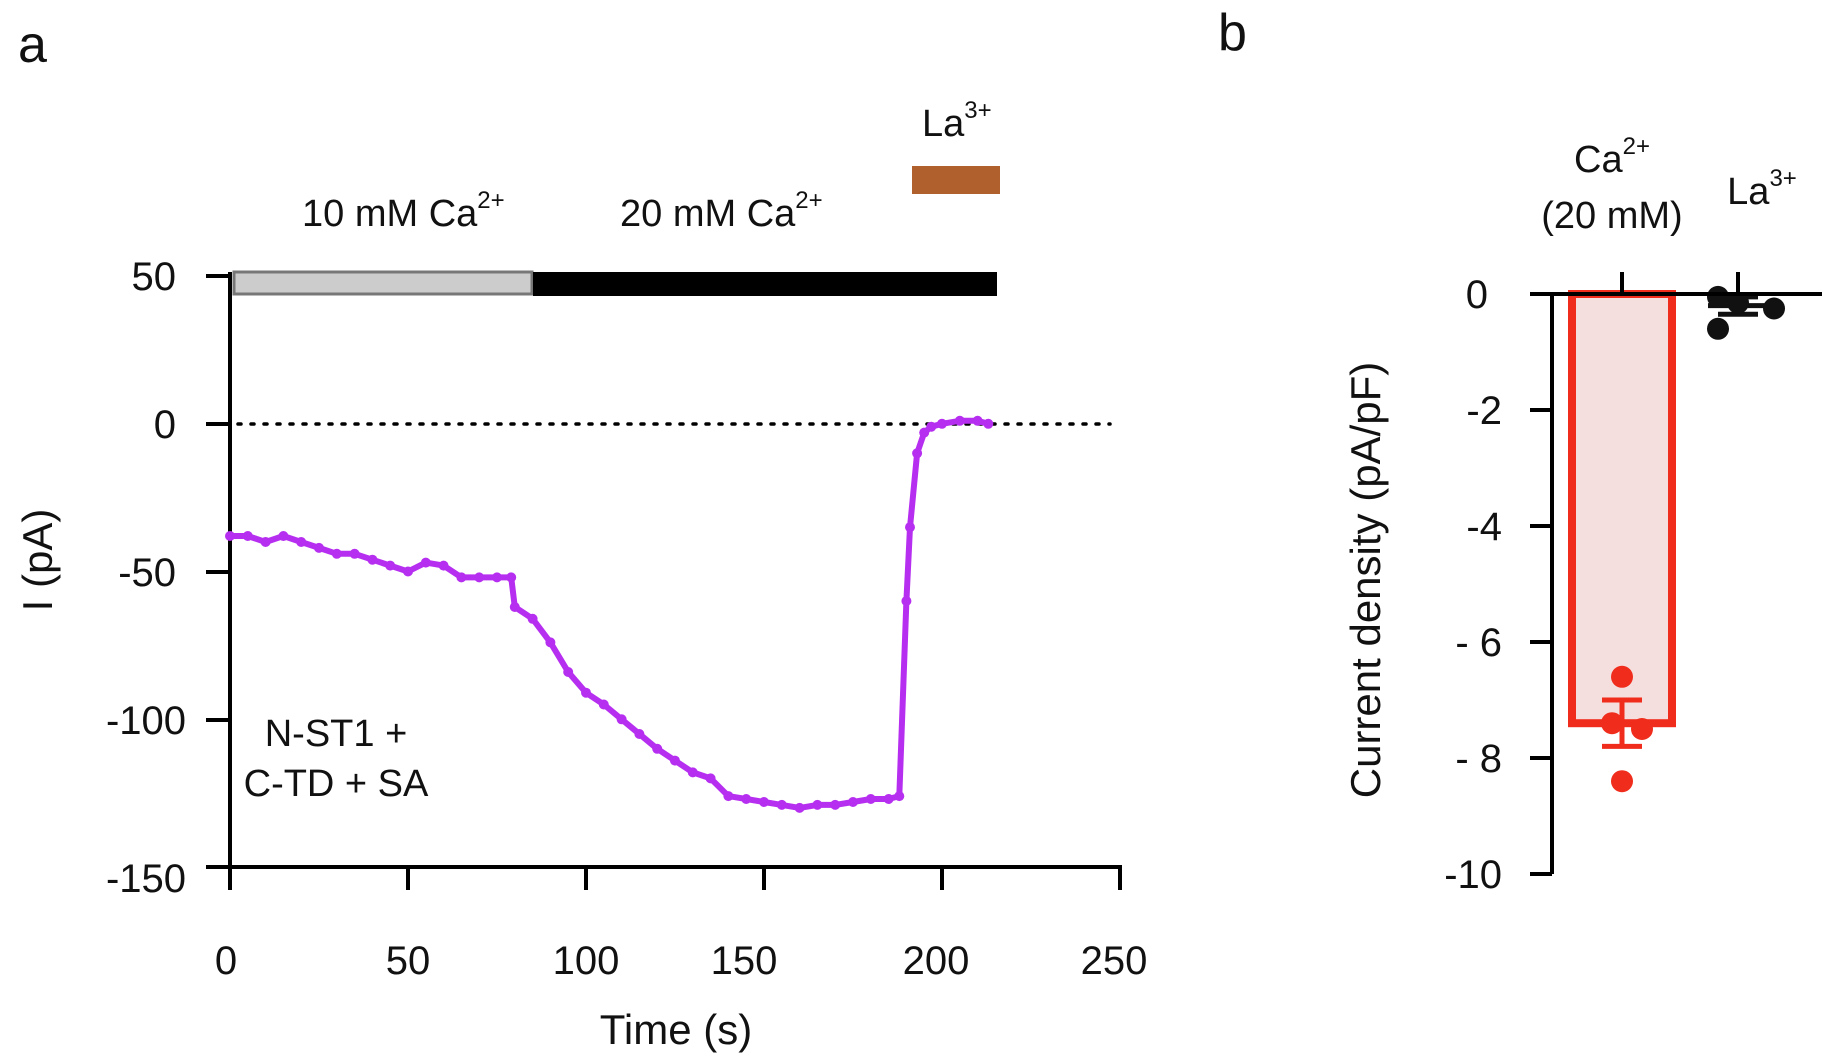  What do you see at coordinates (154, 277) in the screenshot?
I see `y-tick-label: 50` at bounding box center [154, 277].